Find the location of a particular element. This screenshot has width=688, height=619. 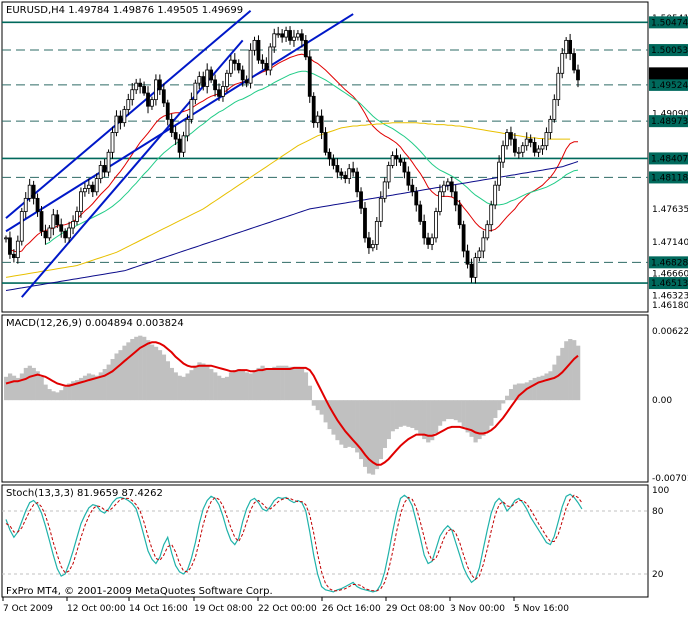

macd-axis: 0.006222 0.00 -0.00701 is located at coordinates (670, 405).